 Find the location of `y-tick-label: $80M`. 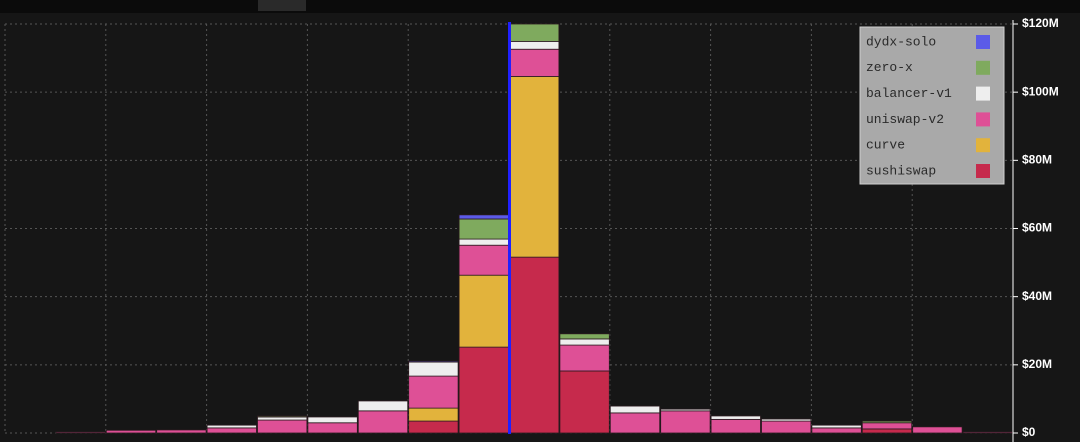

y-tick-label: $80M is located at coordinates (1037, 160).